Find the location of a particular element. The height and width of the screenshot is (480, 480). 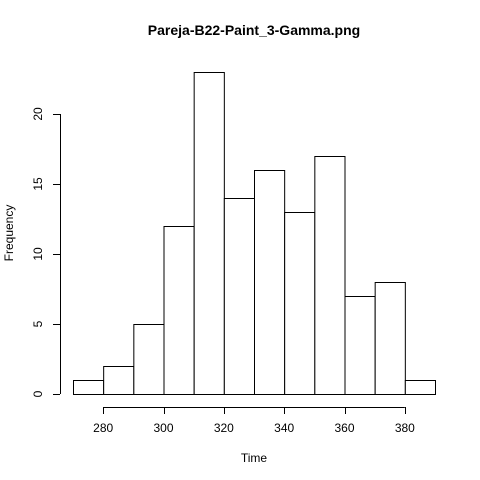

x-tick-label-320: 320 is located at coordinates (224, 428).